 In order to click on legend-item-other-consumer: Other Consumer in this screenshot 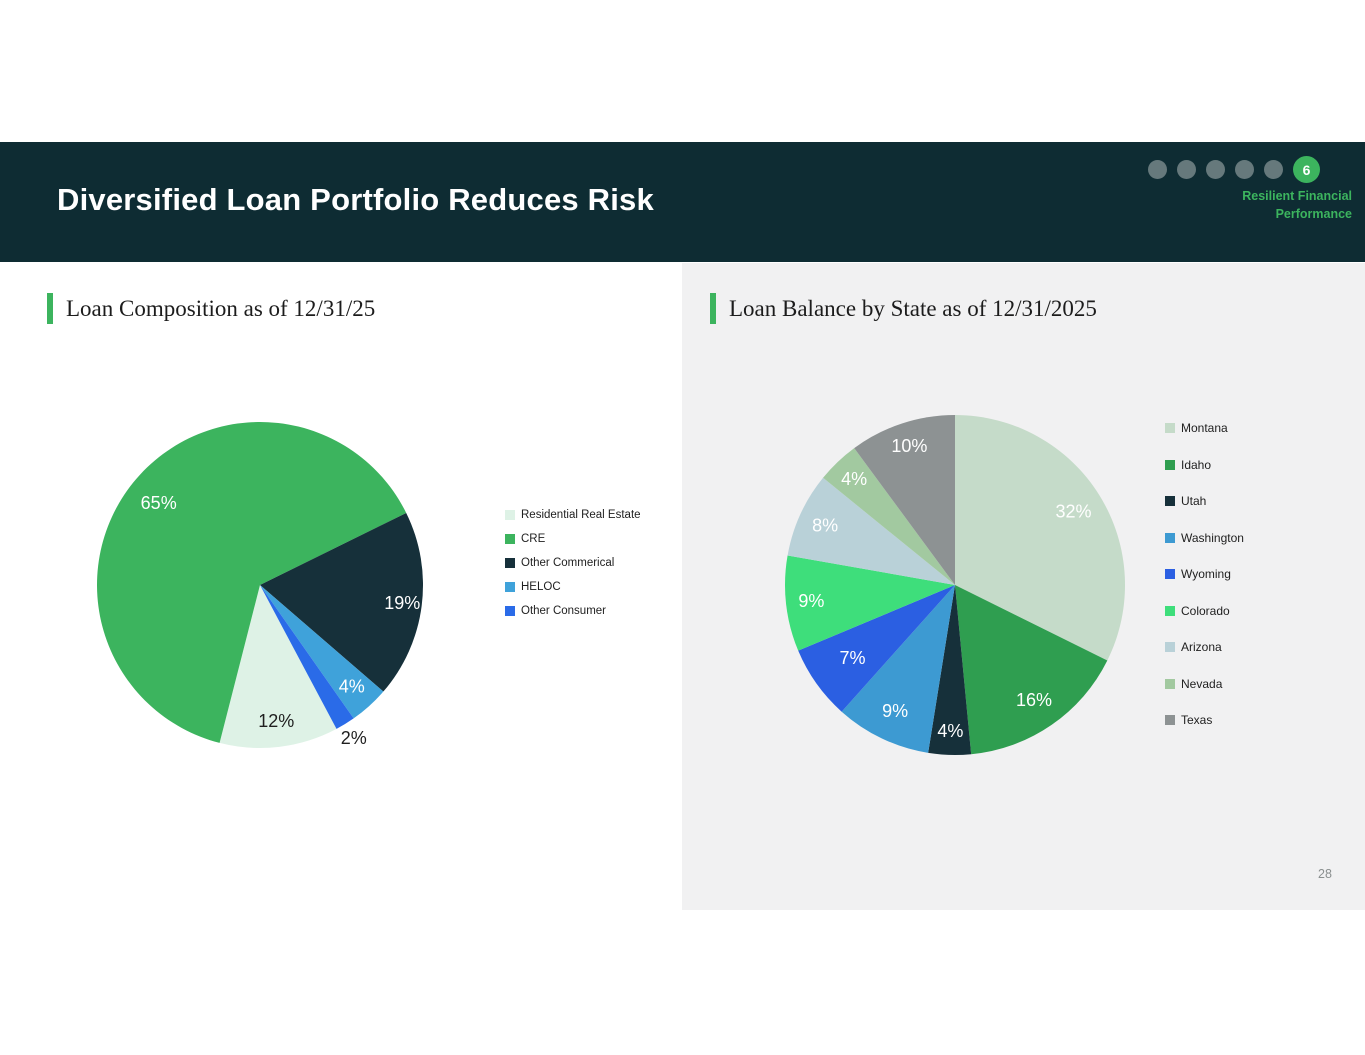, I will do `click(573, 611)`.